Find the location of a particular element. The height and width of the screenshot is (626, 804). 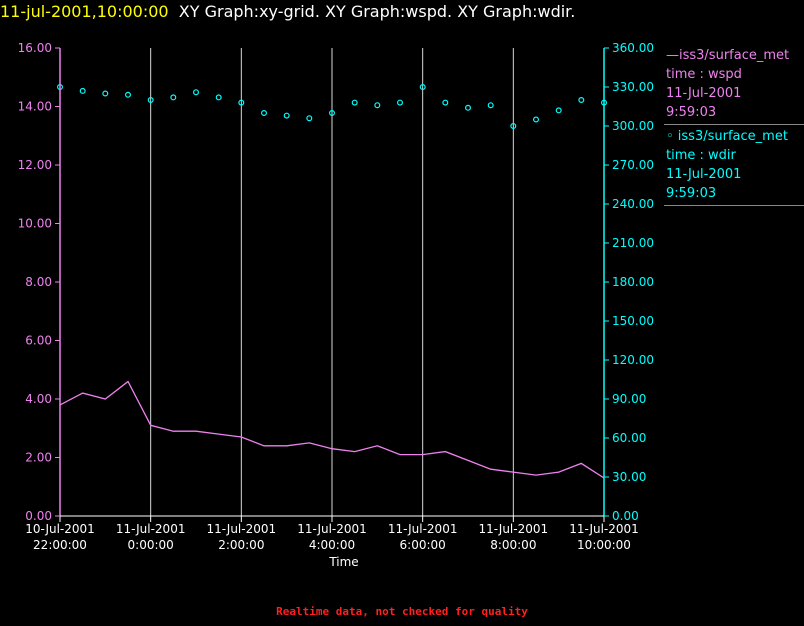

y-right-tick-label: 120.00 is located at coordinates (633, 360).